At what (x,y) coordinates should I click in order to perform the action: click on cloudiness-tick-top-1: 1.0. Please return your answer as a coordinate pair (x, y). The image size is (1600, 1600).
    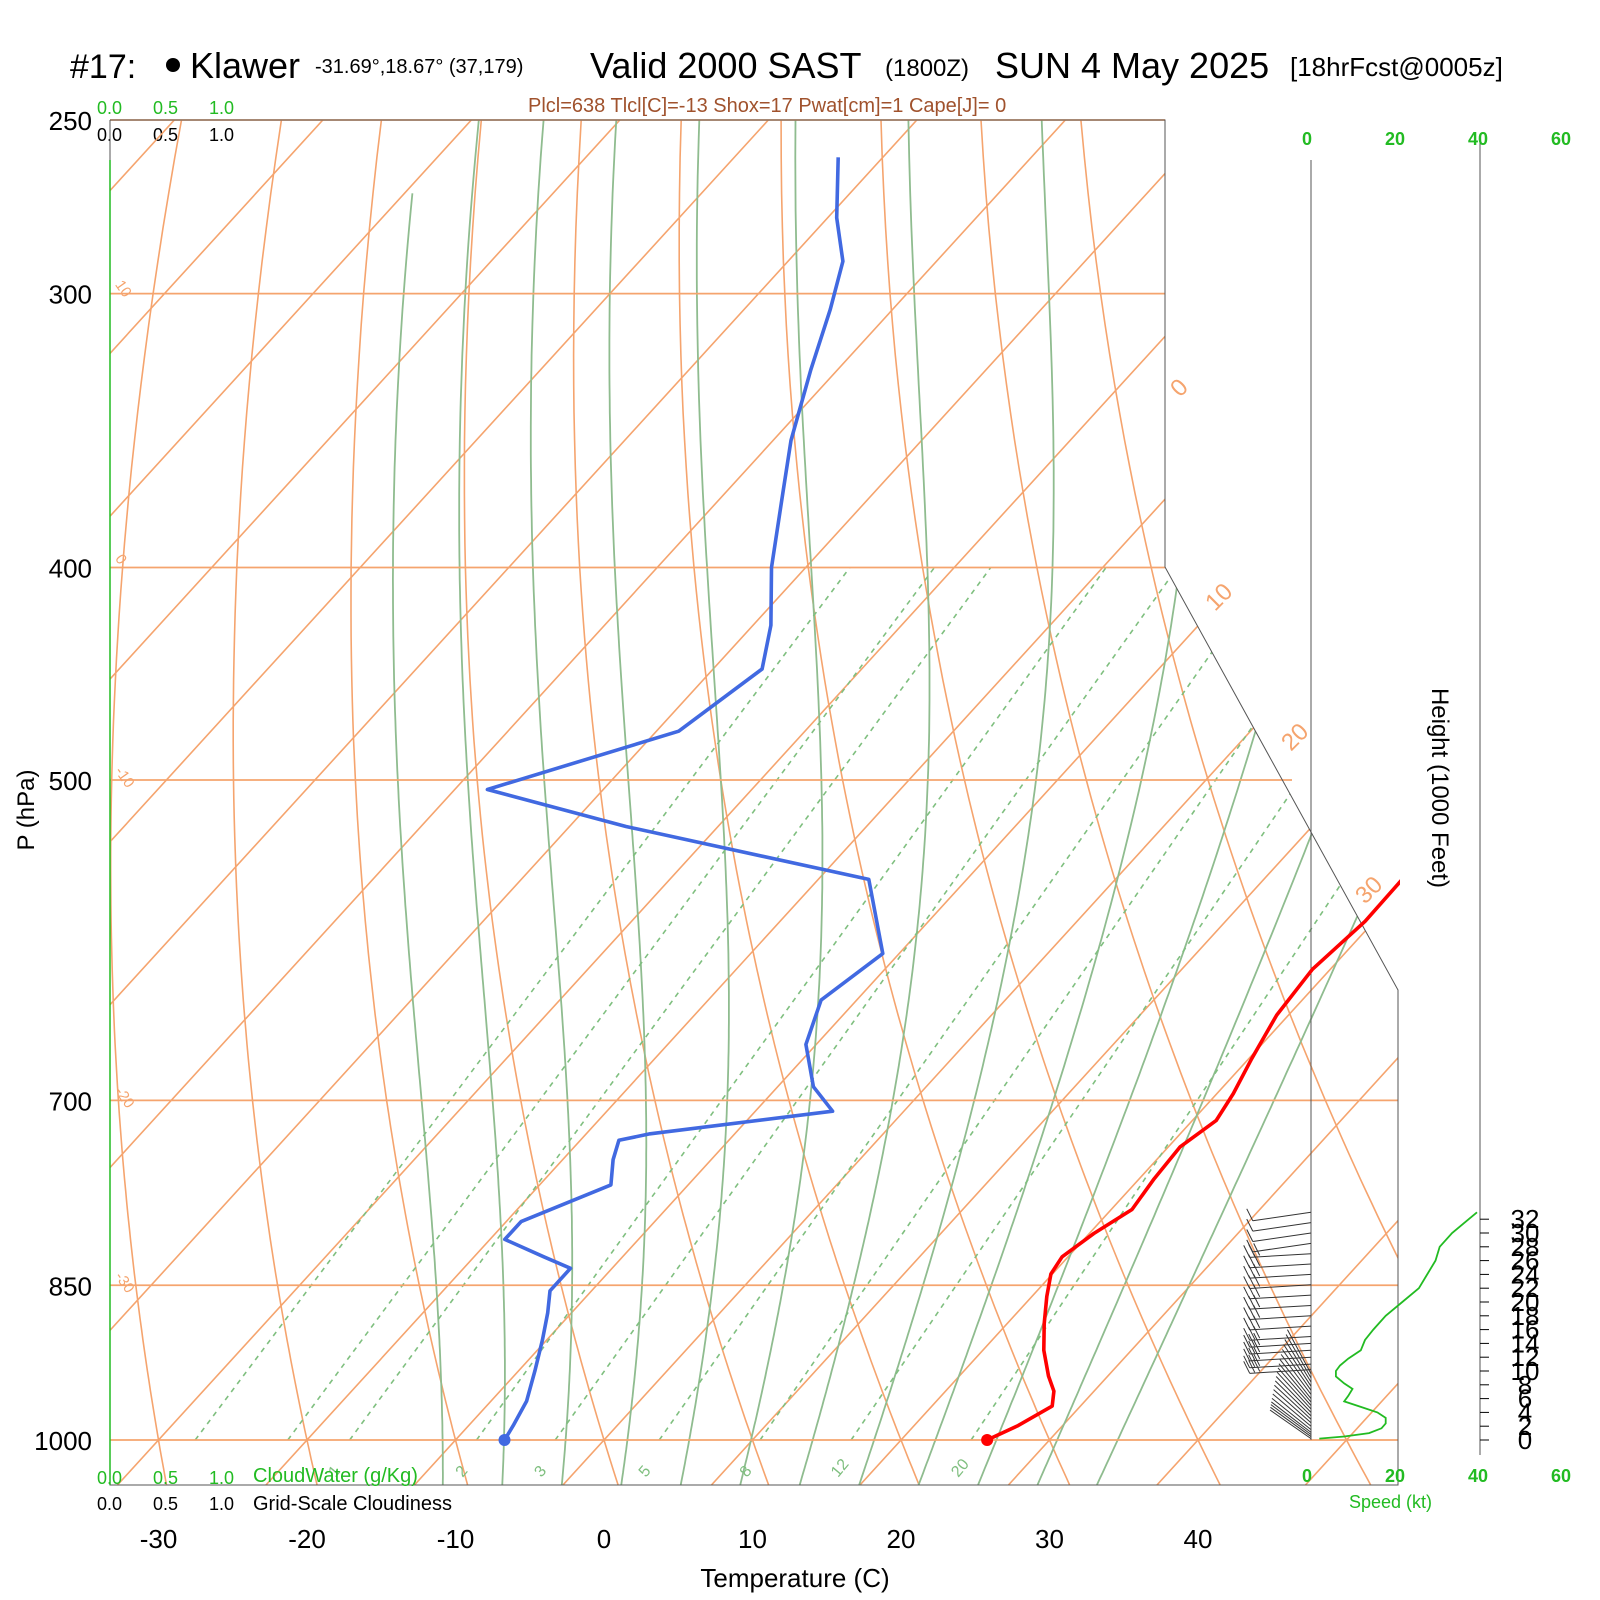
    Looking at the image, I should click on (221, 135).